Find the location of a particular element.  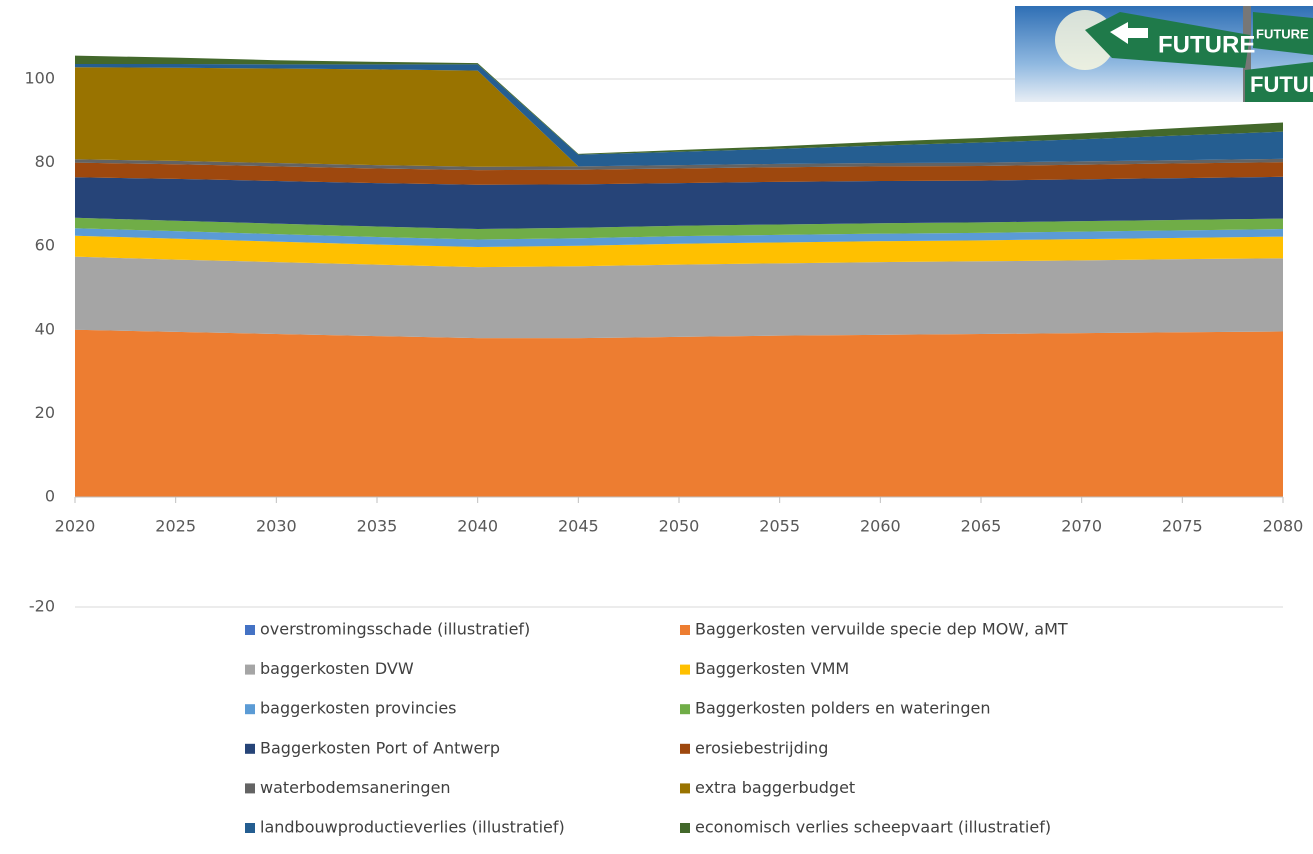

y-tick-label: 0 is located at coordinates (50, 496).